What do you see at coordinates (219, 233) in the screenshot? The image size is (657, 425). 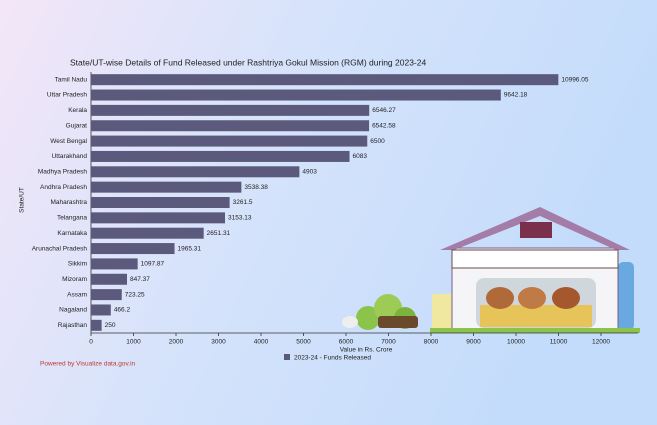 I see `value-label: 2651.31` at bounding box center [219, 233].